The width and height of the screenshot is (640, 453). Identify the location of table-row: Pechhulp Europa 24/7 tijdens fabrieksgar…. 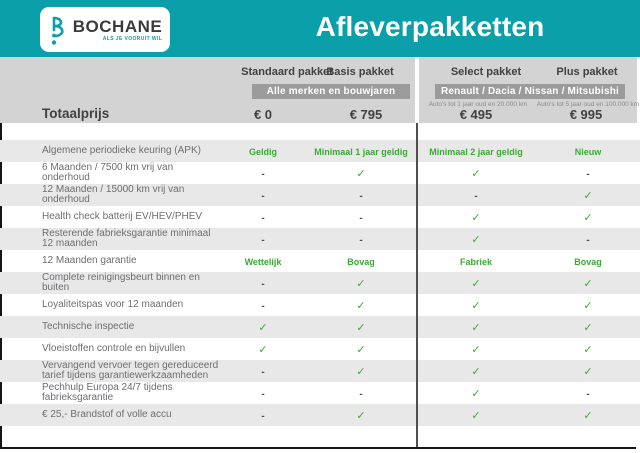
(320, 393).